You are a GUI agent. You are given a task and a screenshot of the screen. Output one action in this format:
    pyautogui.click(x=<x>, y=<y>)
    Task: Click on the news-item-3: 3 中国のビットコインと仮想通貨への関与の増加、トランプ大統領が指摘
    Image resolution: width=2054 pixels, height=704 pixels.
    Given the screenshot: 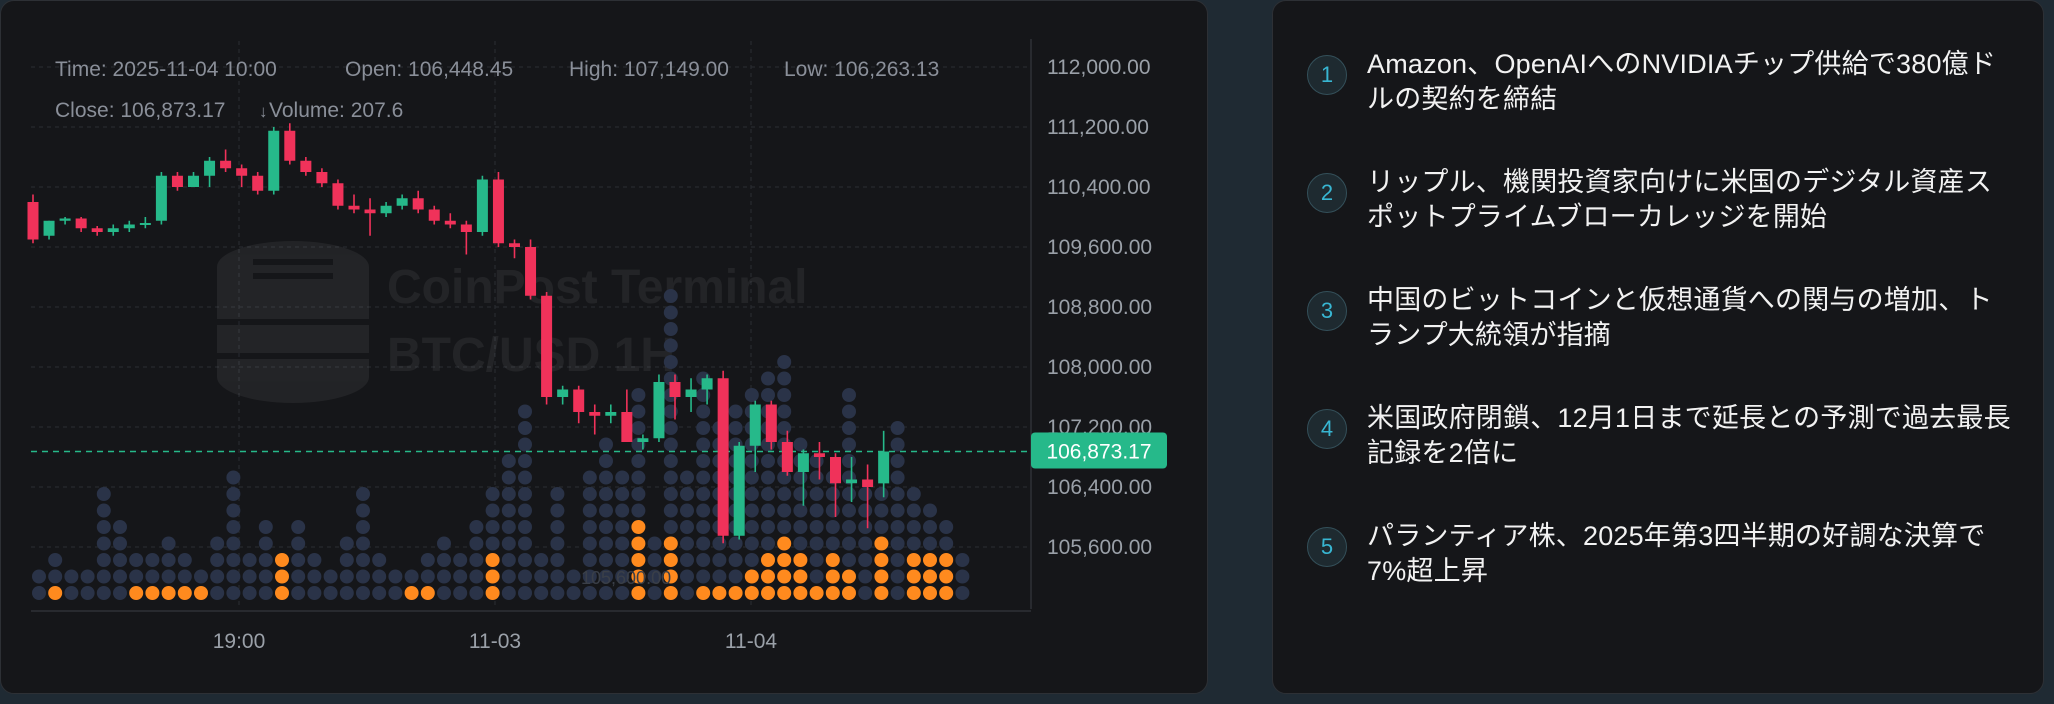 What is the action you would take?
    pyautogui.click(x=1660, y=342)
    